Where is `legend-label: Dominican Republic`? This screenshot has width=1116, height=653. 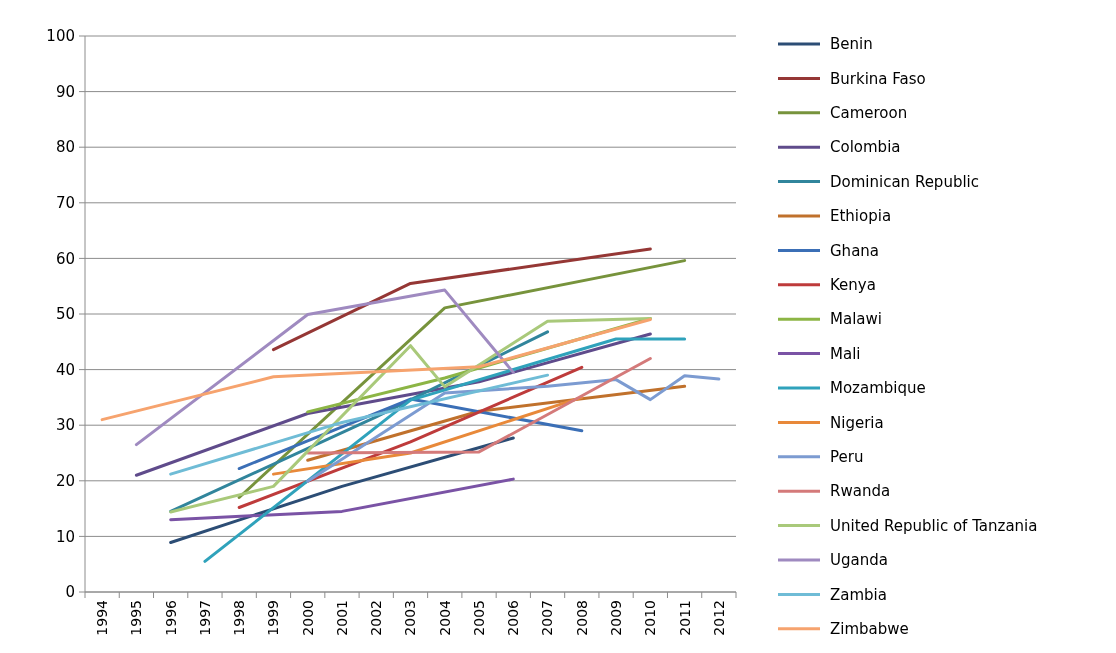
legend-label: Dominican Republic is located at coordinates (905, 181).